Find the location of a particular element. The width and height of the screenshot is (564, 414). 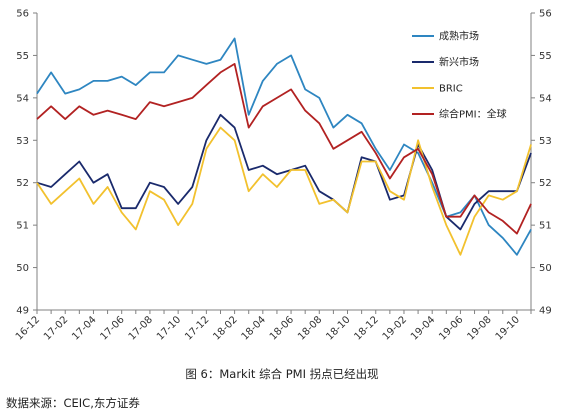

y-tick-label-left: 49 is located at coordinates (22, 311).